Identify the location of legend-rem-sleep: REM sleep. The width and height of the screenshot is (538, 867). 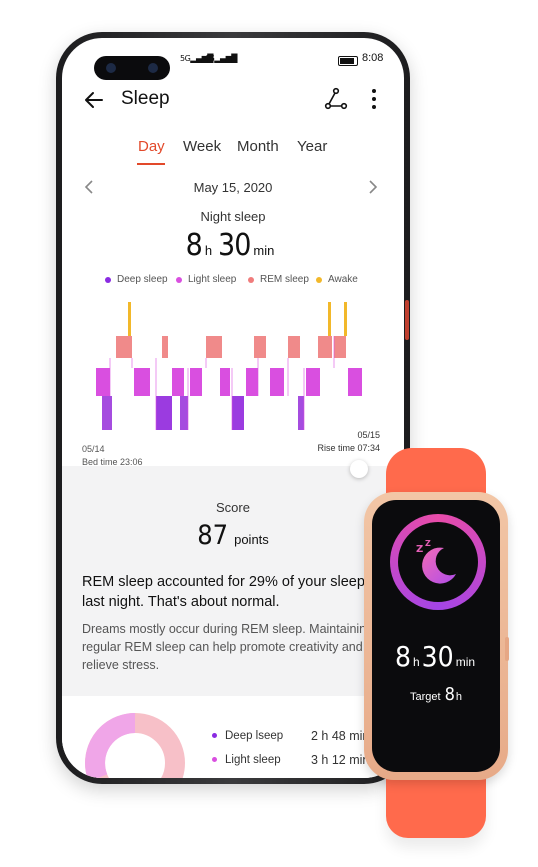
(278, 279).